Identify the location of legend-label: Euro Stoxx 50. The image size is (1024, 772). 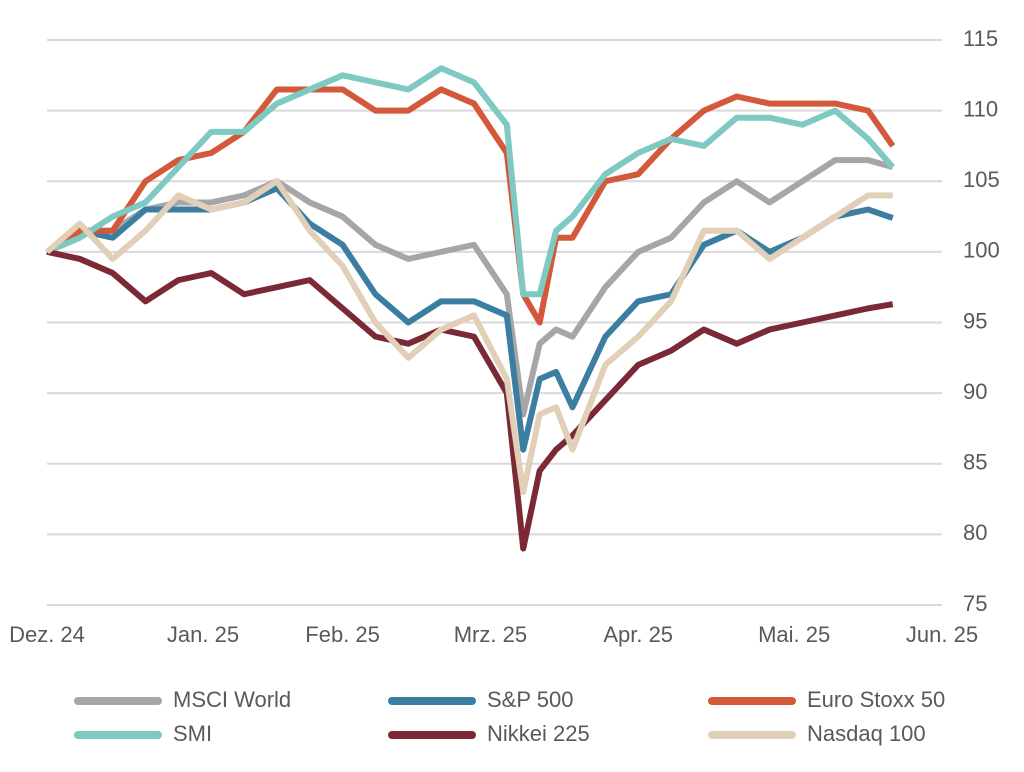
(876, 699).